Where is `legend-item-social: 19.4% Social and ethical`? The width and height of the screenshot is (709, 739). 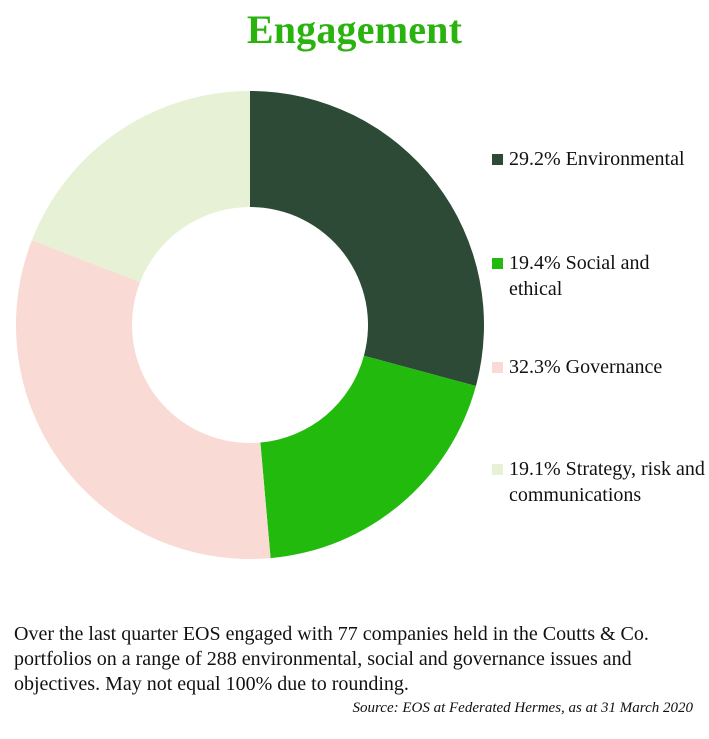
legend-item-social: 19.4% Social and ethical is located at coordinates (599, 276).